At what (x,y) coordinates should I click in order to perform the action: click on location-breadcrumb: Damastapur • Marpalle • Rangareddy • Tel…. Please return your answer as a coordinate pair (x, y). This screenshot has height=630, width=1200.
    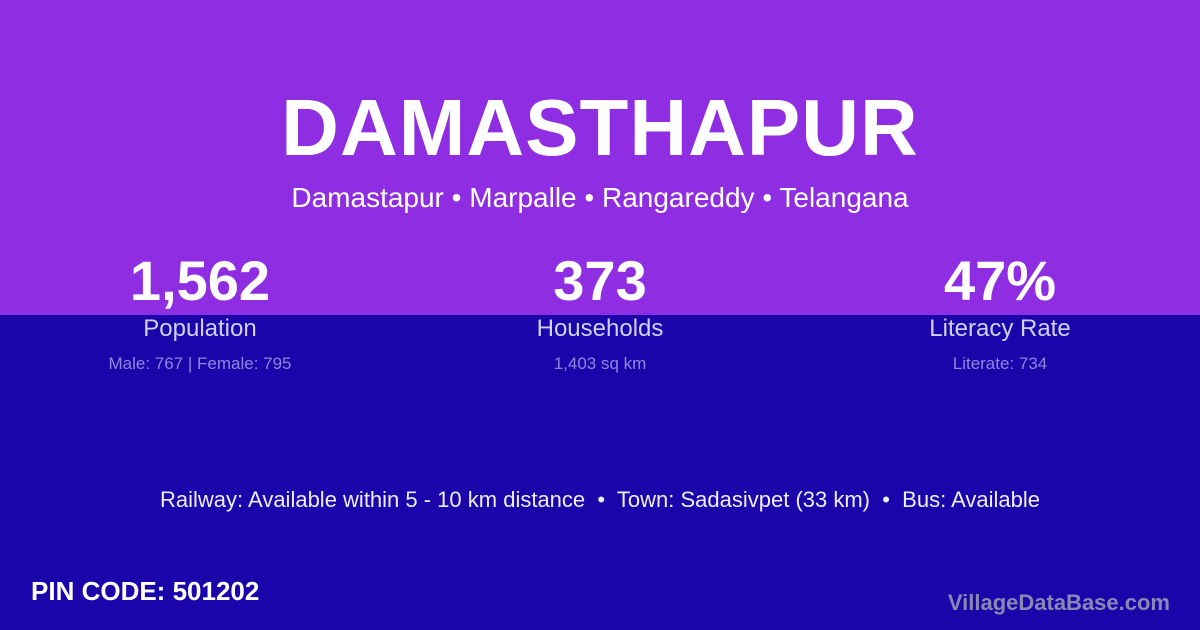
    Looking at the image, I should click on (600, 197).